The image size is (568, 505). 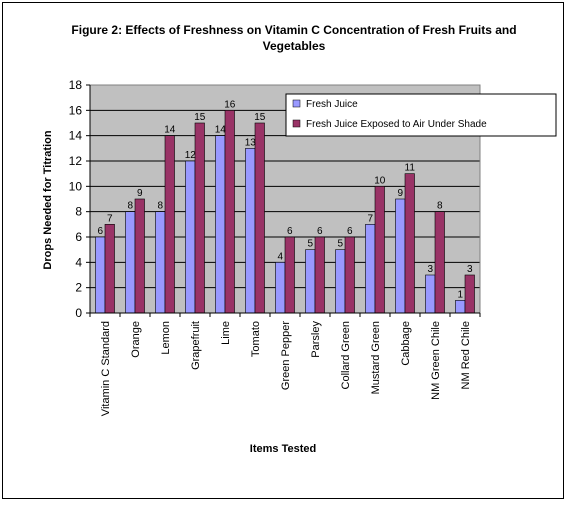 I want to click on y-axis: 0 2 4 6 8 10 12 14 16 18, so click(x=80, y=199).